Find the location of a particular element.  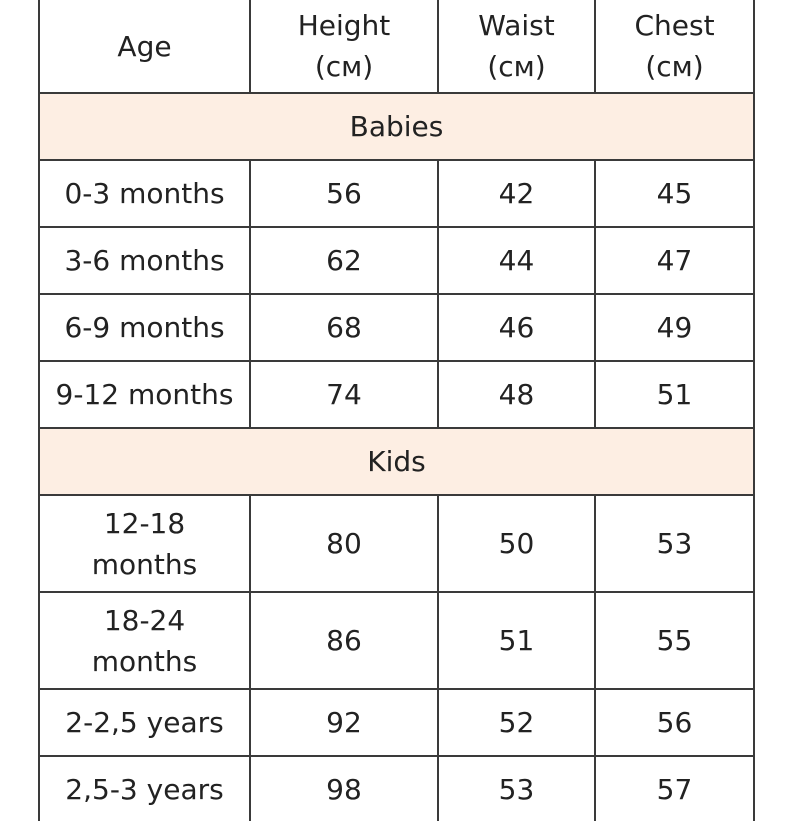

height-cell: 74 is located at coordinates (344, 394).